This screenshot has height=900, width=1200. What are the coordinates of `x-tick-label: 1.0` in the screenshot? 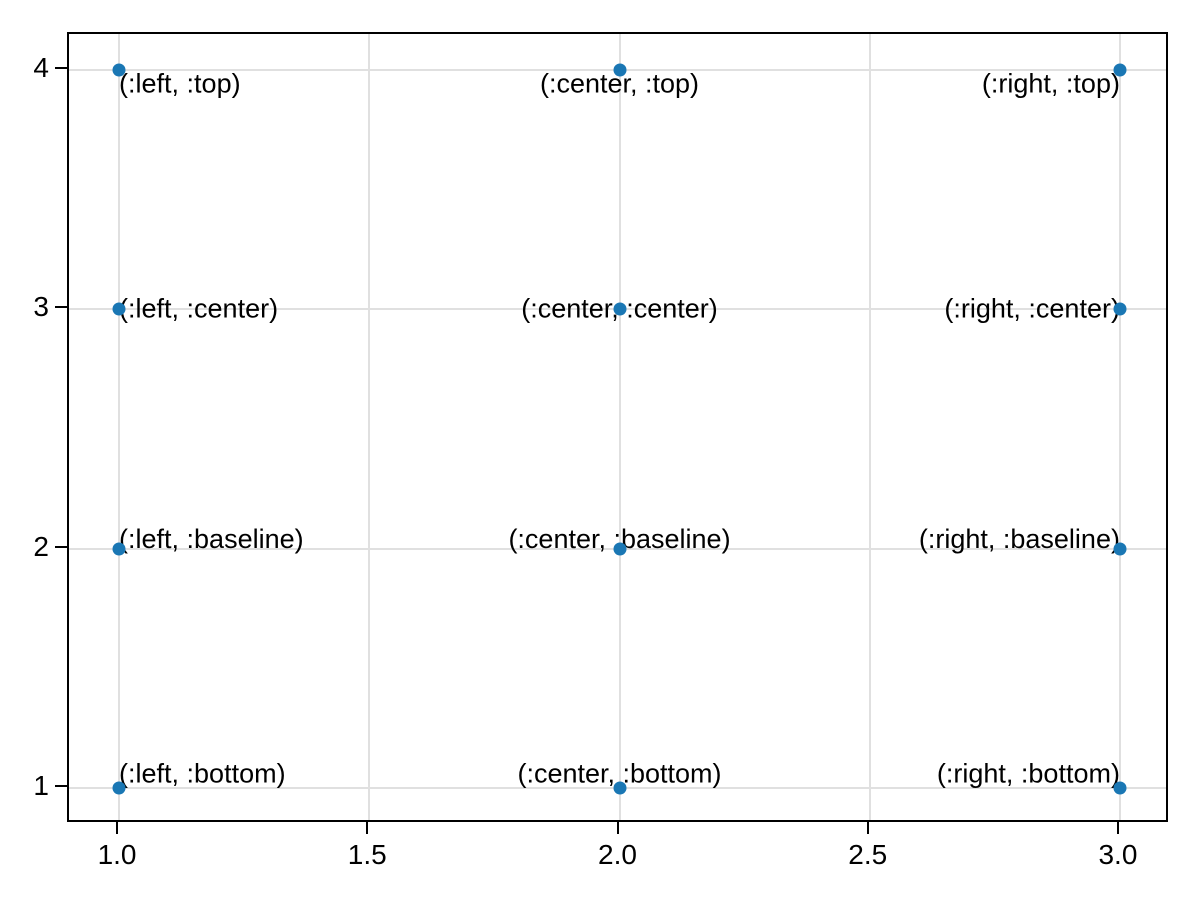 It's located at (117, 854).